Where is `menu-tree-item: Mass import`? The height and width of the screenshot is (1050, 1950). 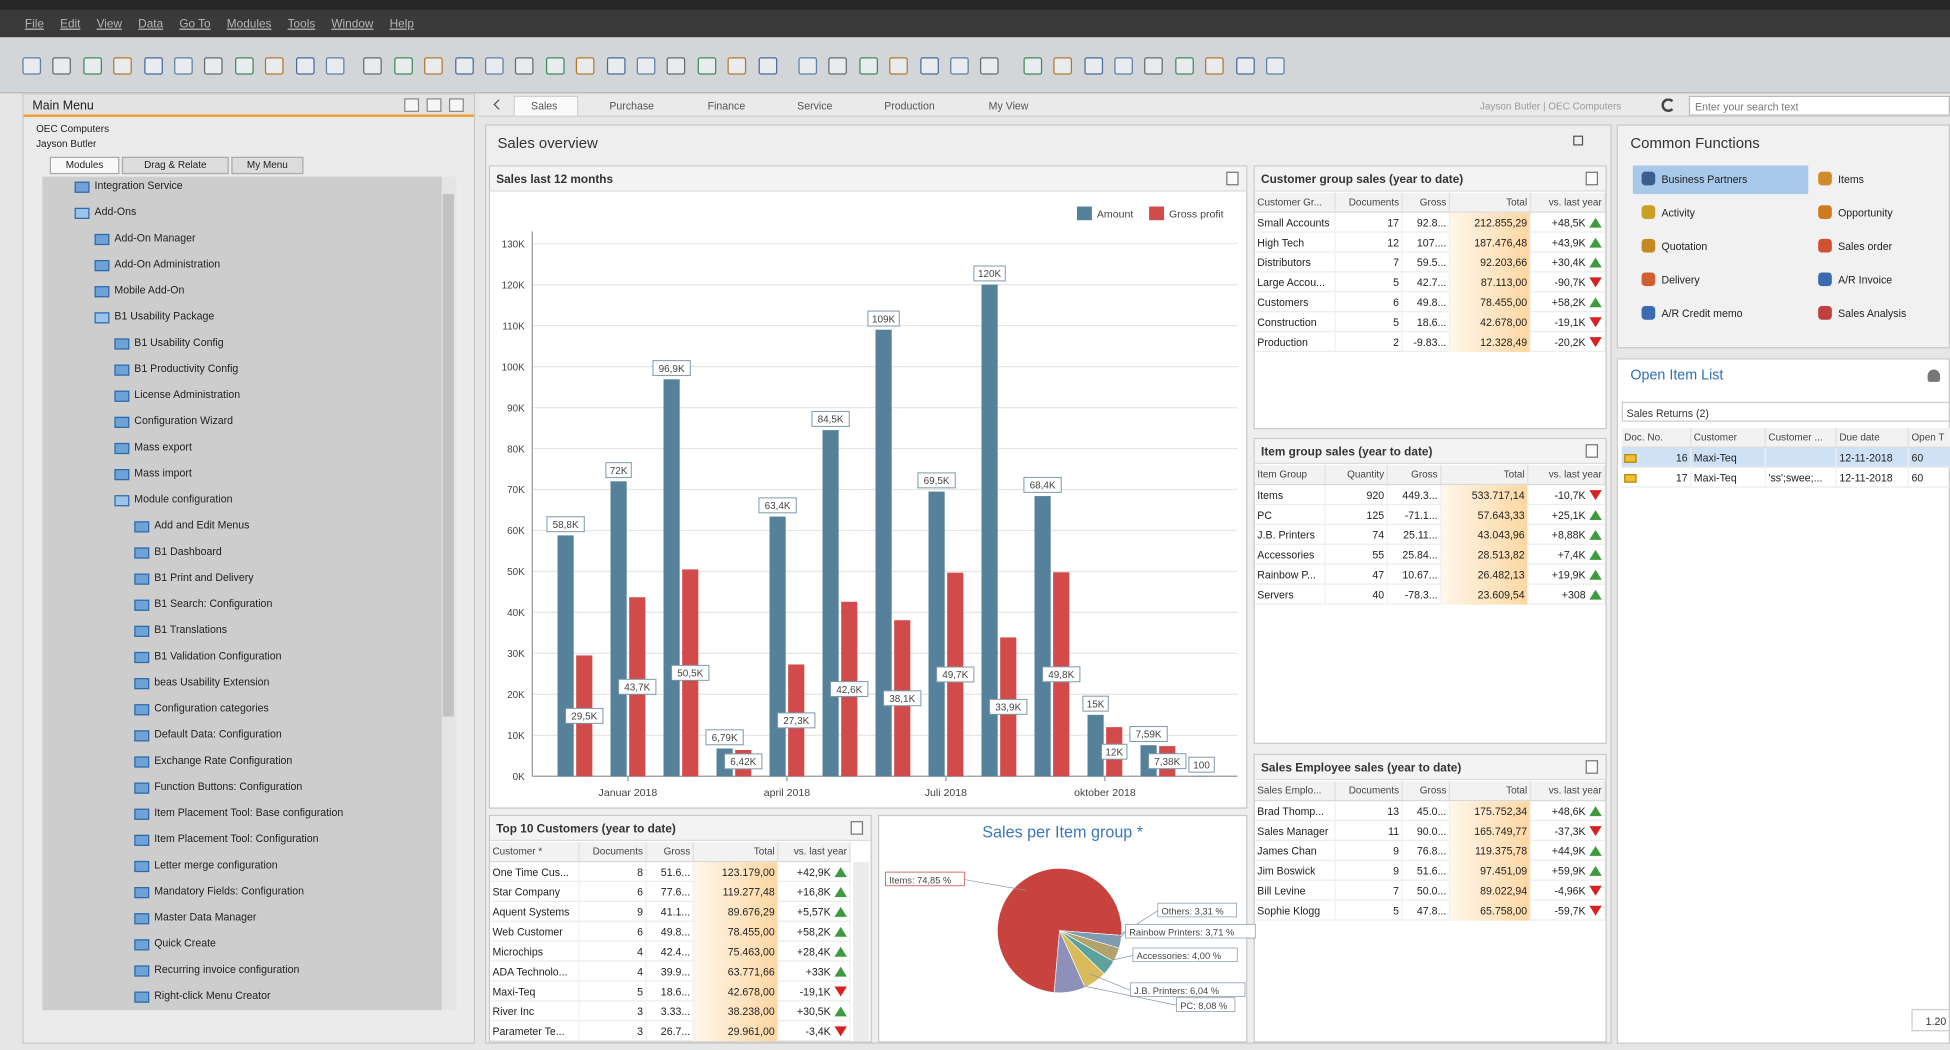
menu-tree-item: Mass import is located at coordinates (163, 472).